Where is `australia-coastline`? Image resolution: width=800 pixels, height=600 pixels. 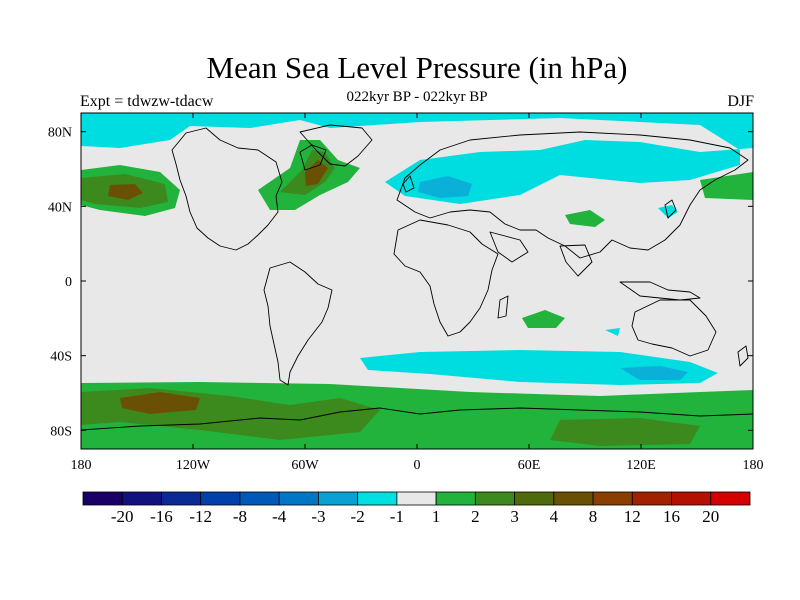
australia-coastline is located at coordinates (674, 328).